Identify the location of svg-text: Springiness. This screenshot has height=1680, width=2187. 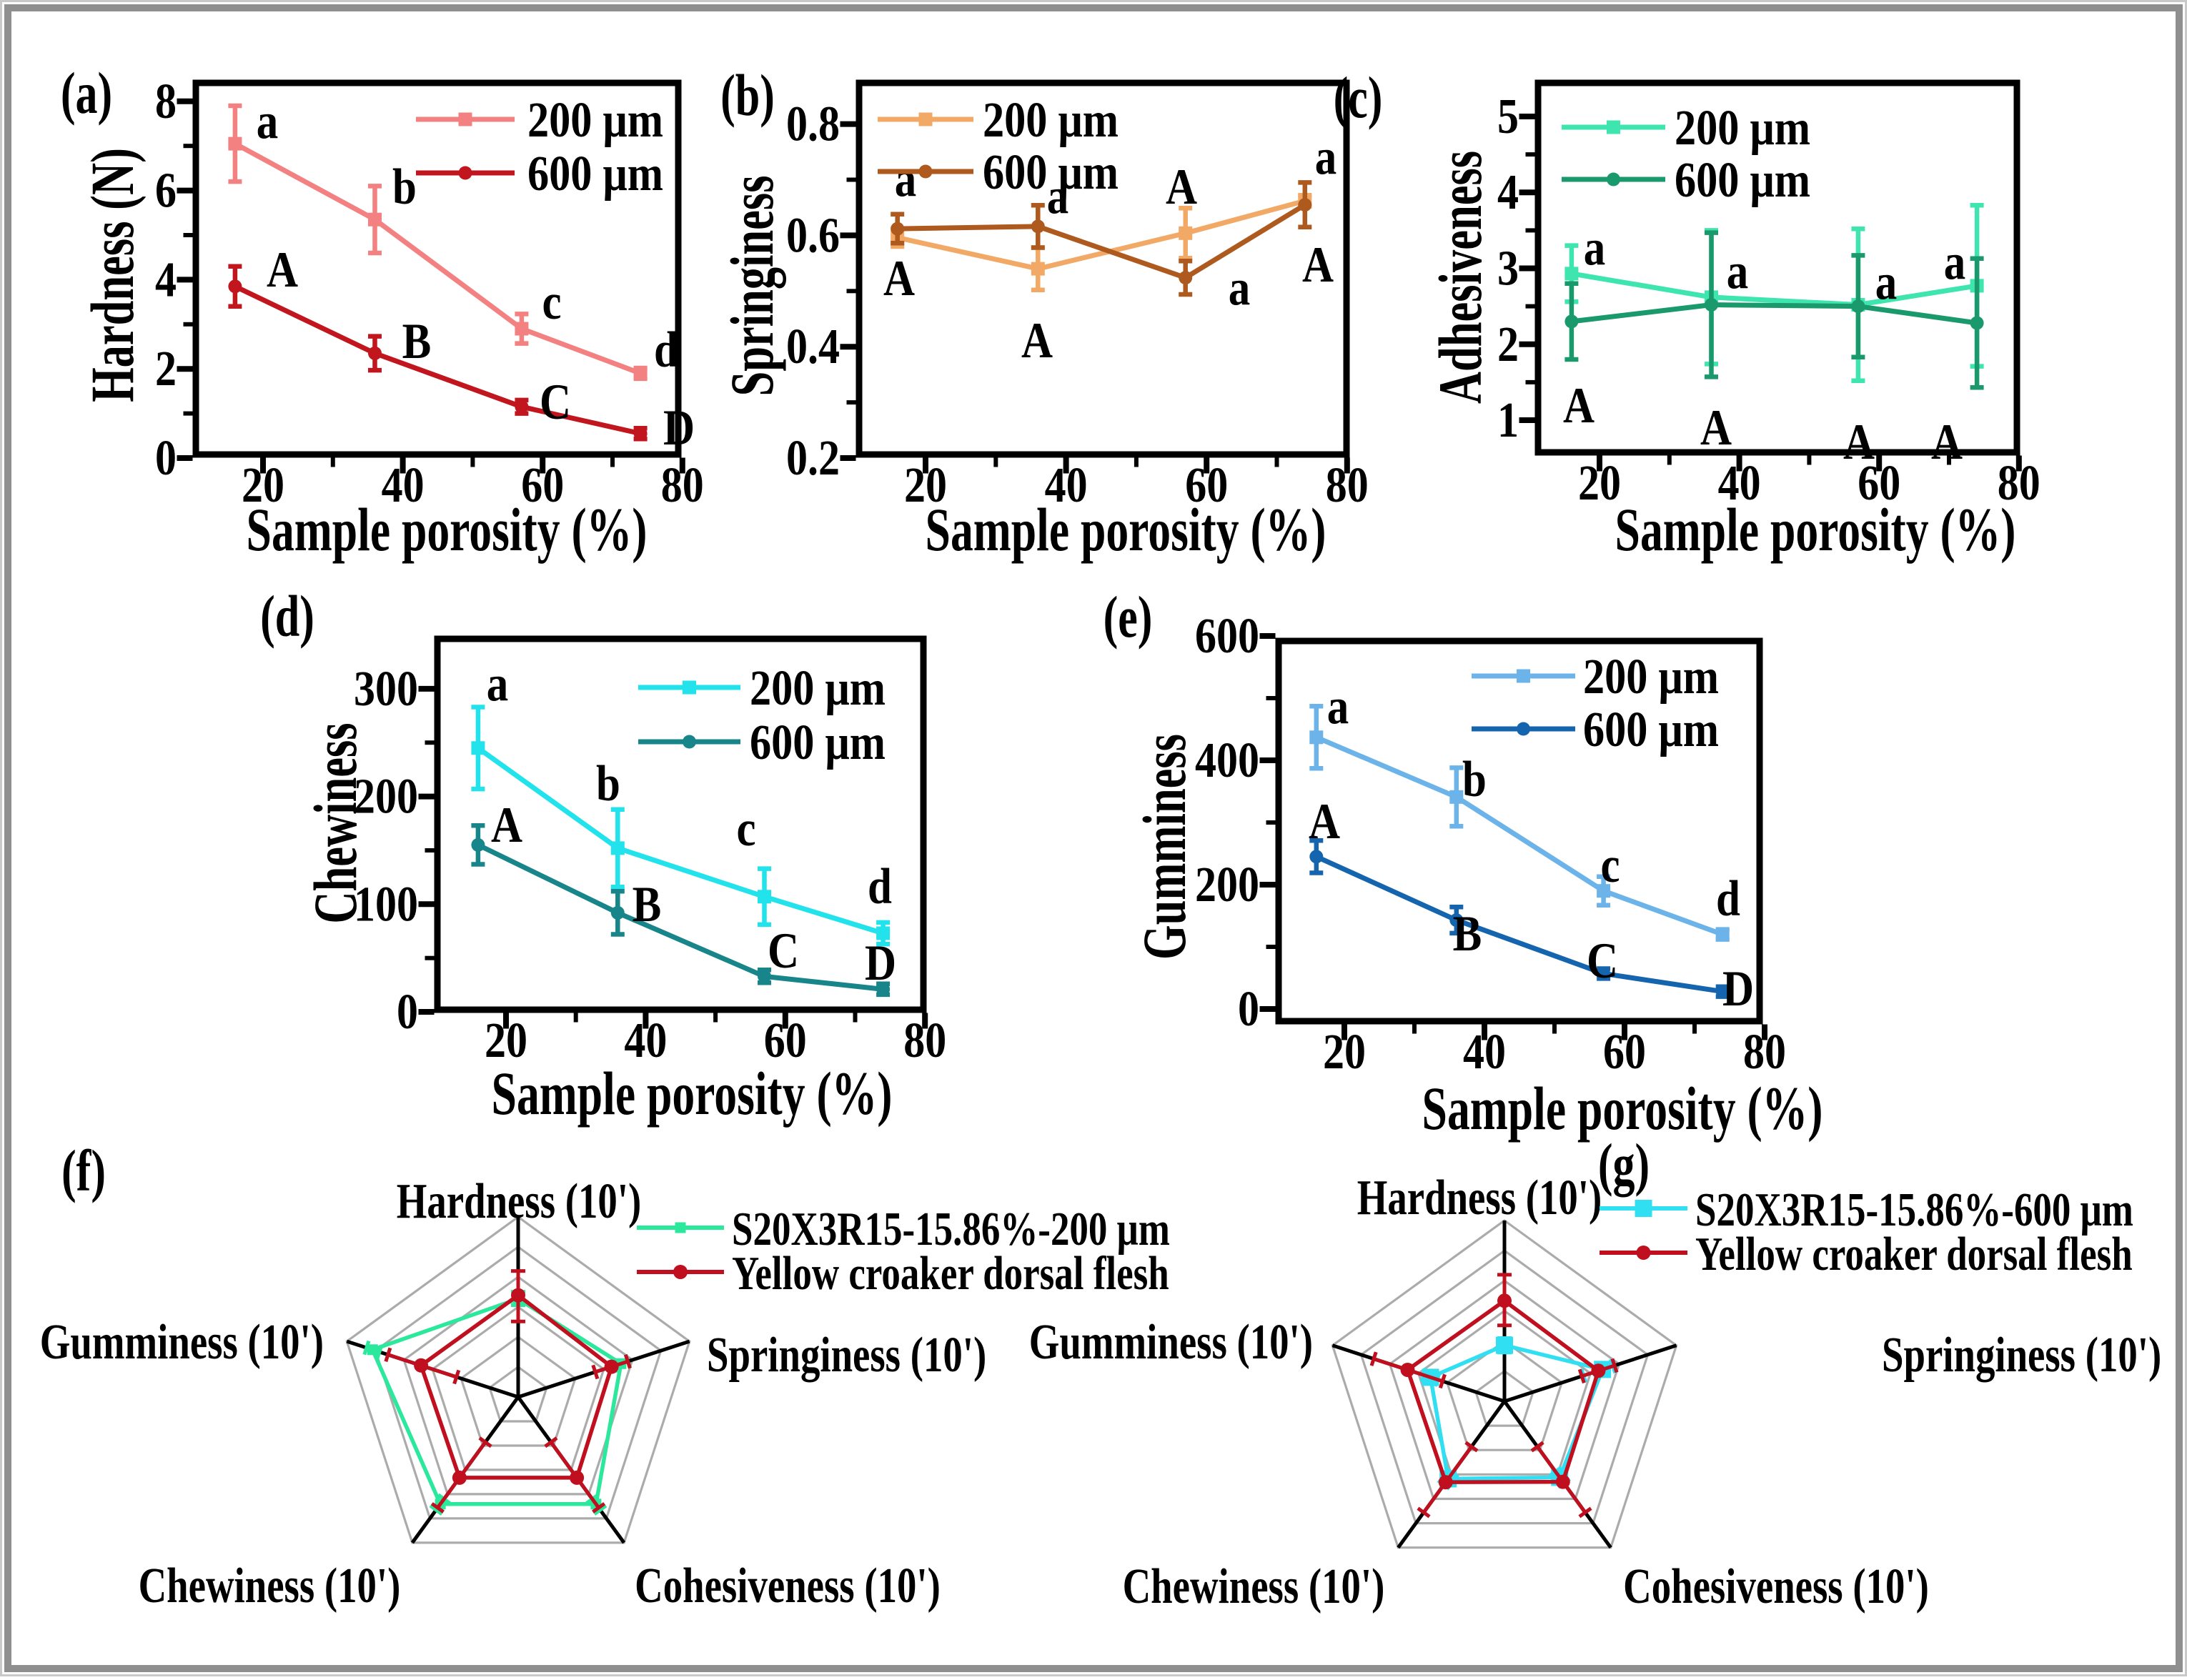
(753, 285).